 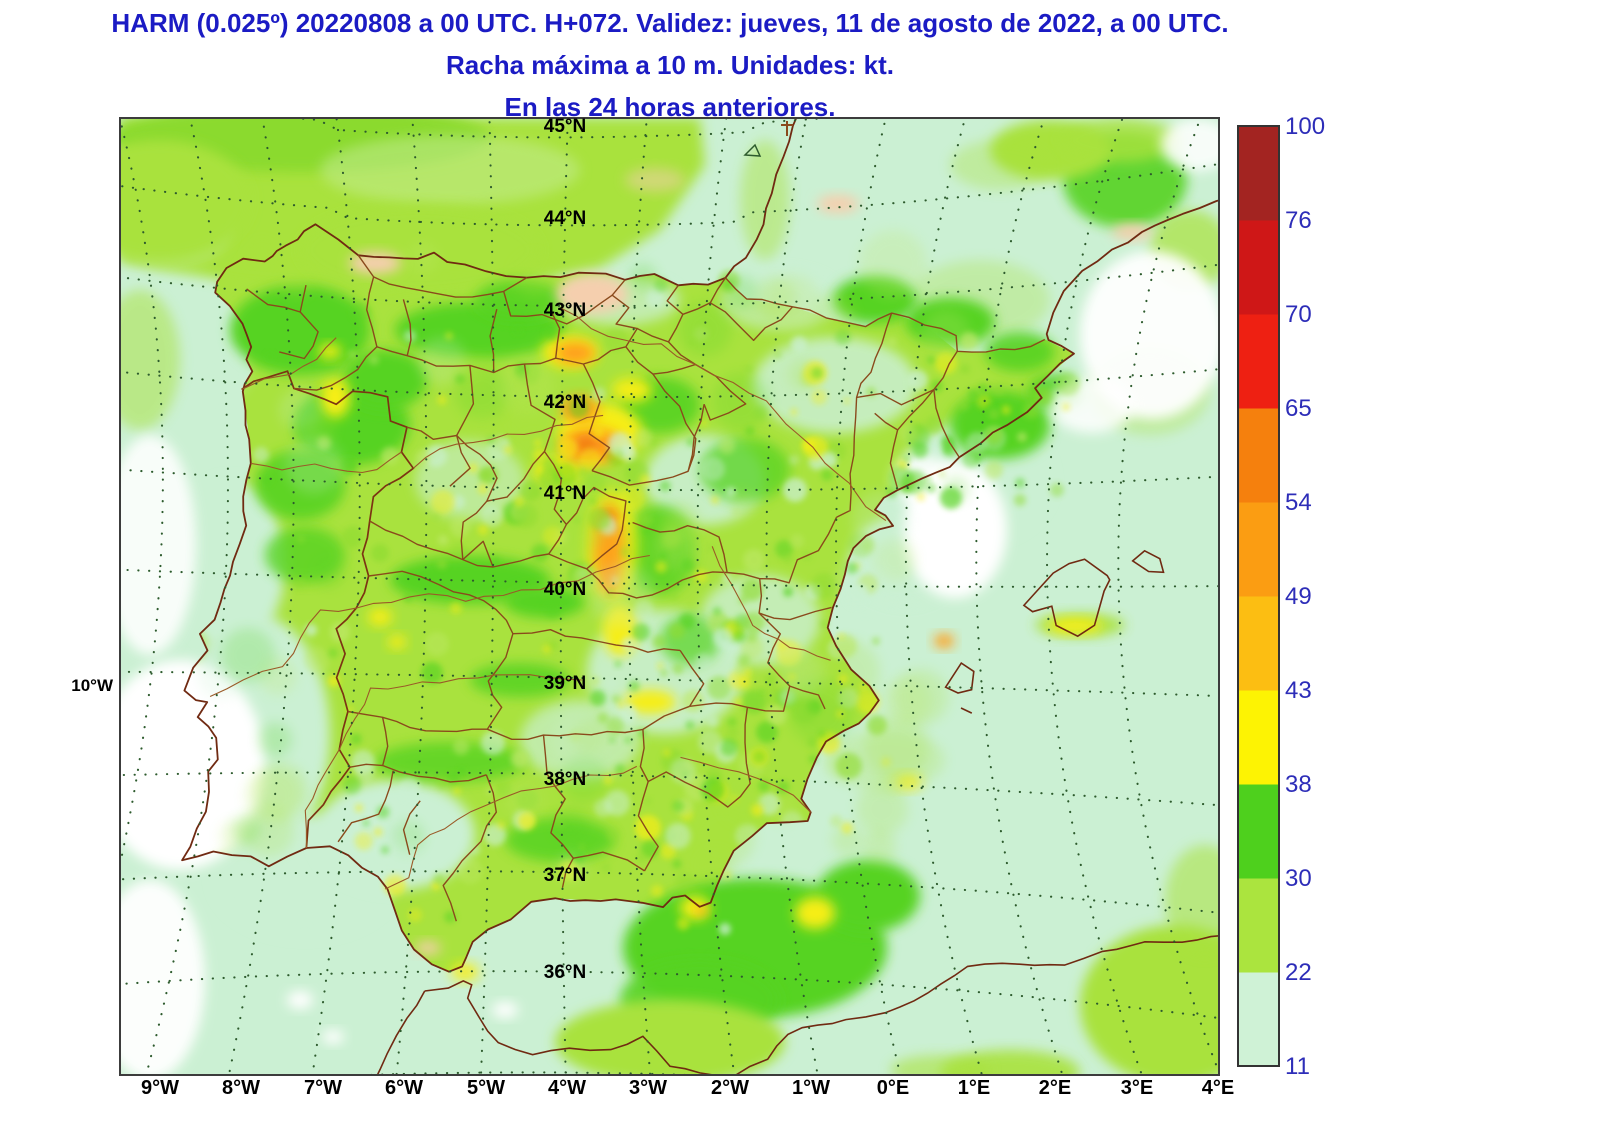 What do you see at coordinates (1298, 502) in the screenshot?
I see `svg-text: 54` at bounding box center [1298, 502].